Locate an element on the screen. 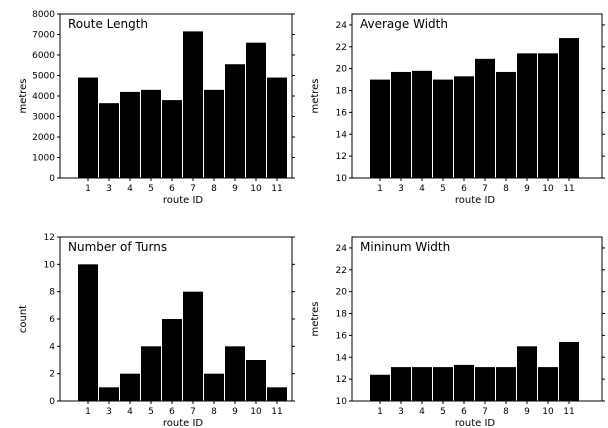 The height and width of the screenshot is (428, 608). y-axis-label: count is located at coordinates (23, 319).